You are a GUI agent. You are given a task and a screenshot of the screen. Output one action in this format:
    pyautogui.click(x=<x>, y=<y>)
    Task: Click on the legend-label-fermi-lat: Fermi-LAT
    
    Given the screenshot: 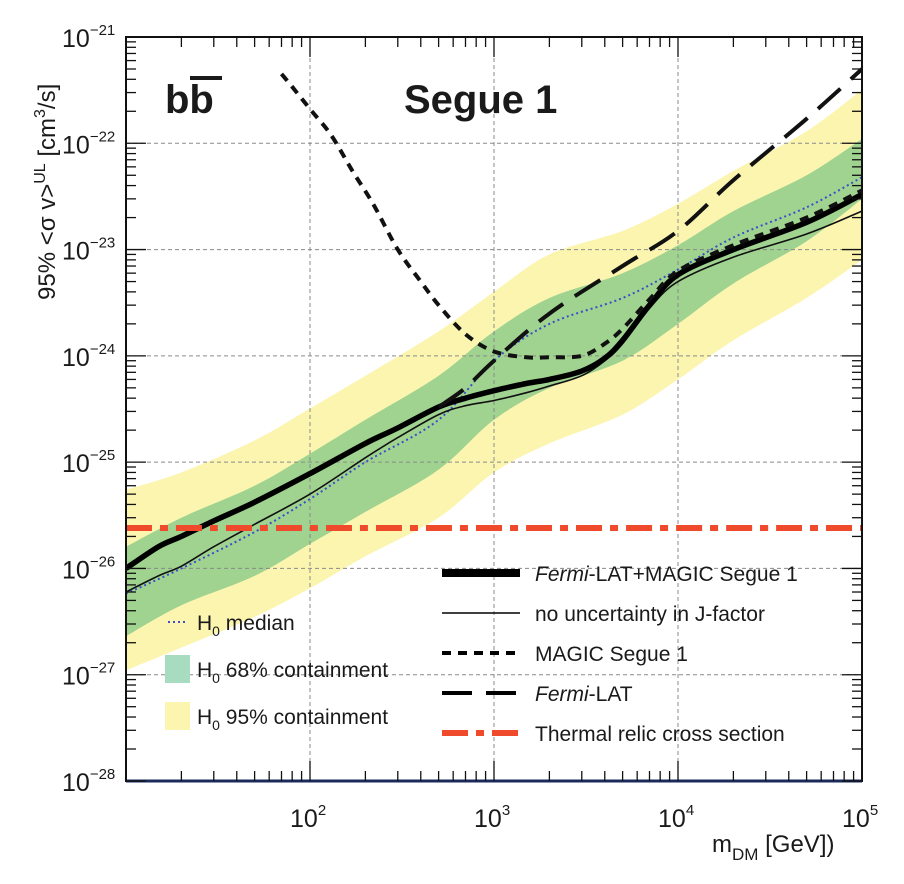 What is the action you would take?
    pyautogui.click(x=584, y=694)
    